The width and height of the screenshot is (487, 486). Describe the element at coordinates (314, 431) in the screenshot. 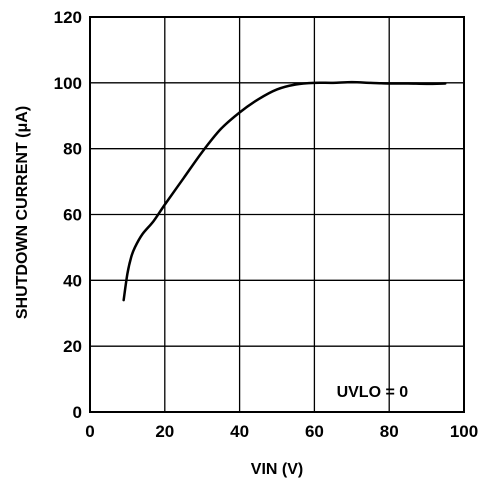

I see `x-tick-label: 60` at that location.